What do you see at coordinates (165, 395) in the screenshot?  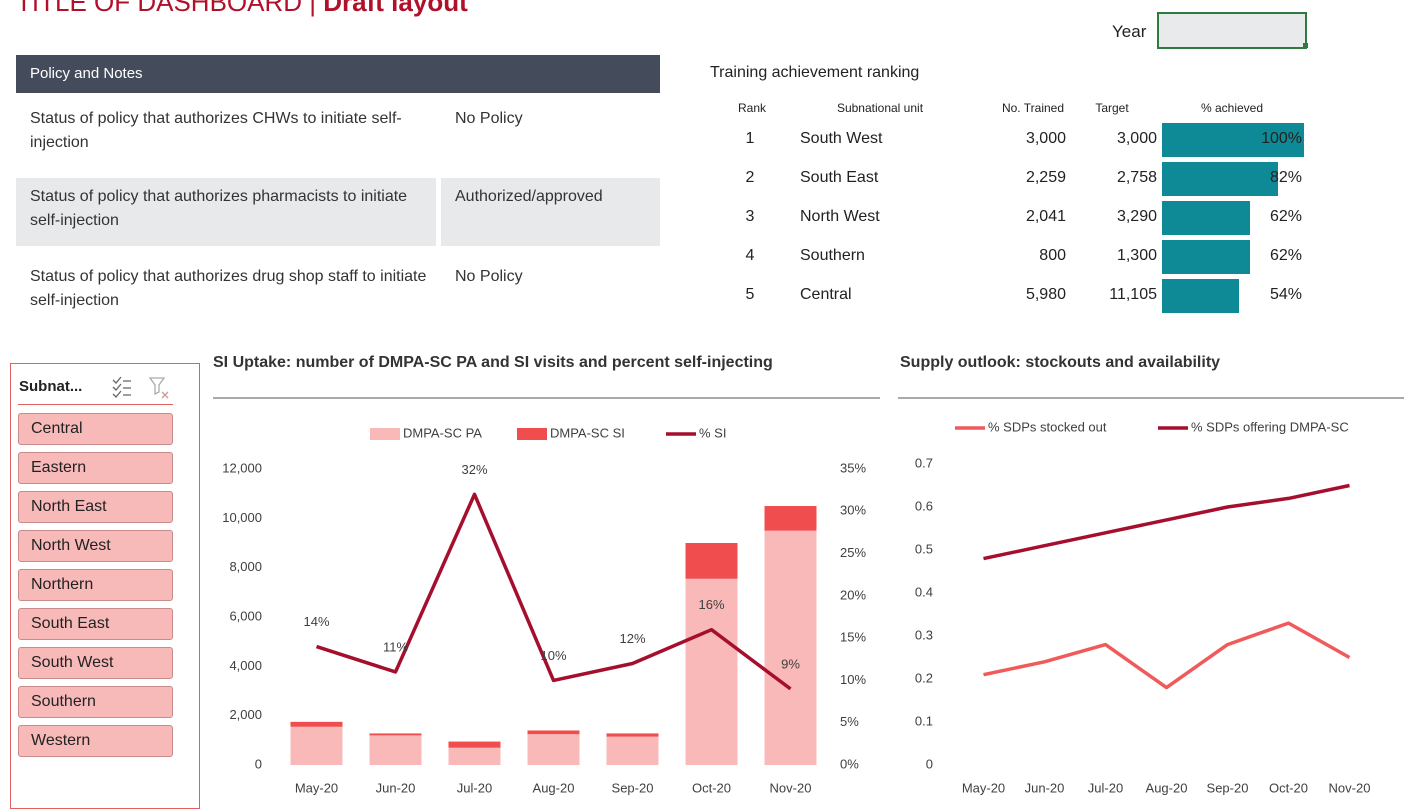 I see `icon-x` at bounding box center [165, 395].